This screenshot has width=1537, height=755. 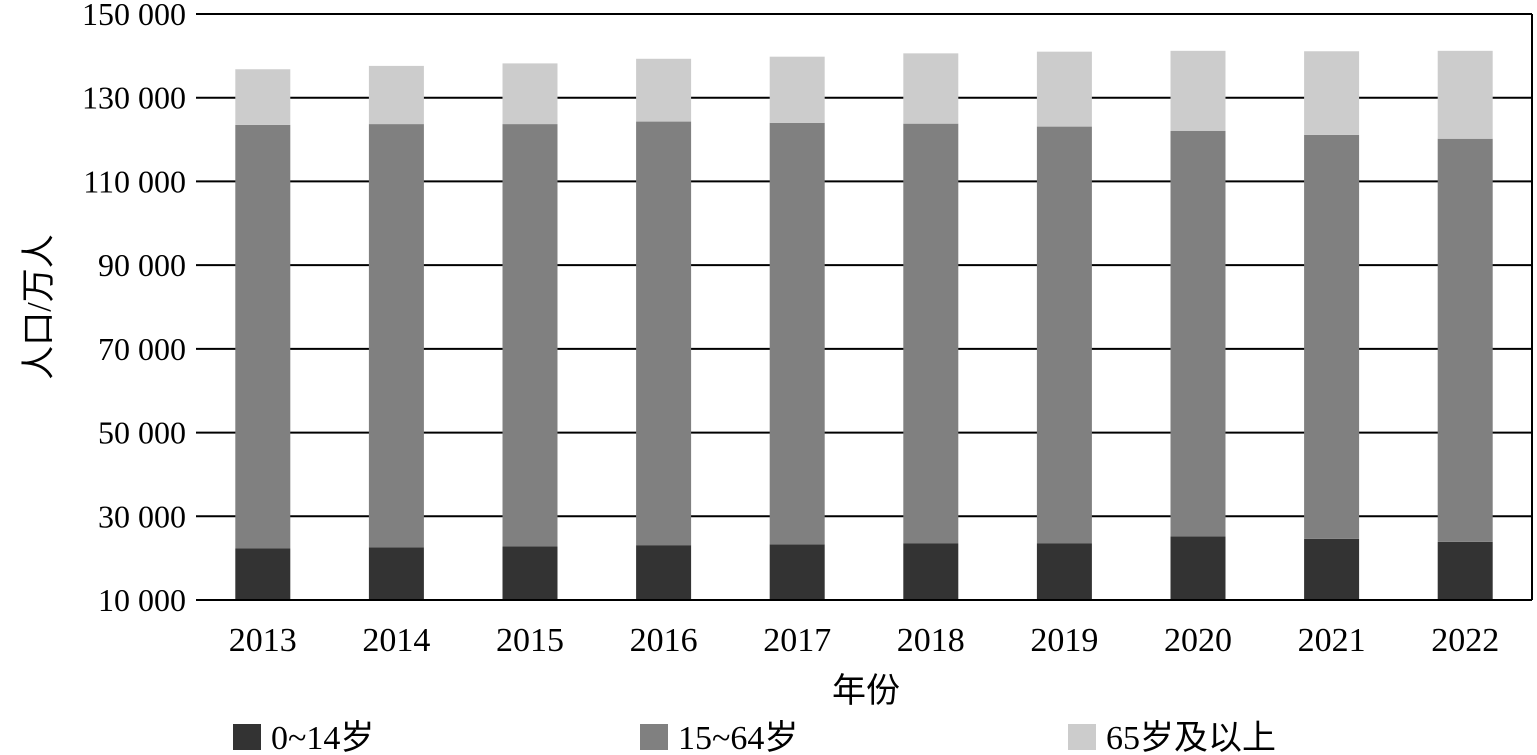 What do you see at coordinates (1332, 640) in the screenshot?
I see `x-tick-label: 2021` at bounding box center [1332, 640].